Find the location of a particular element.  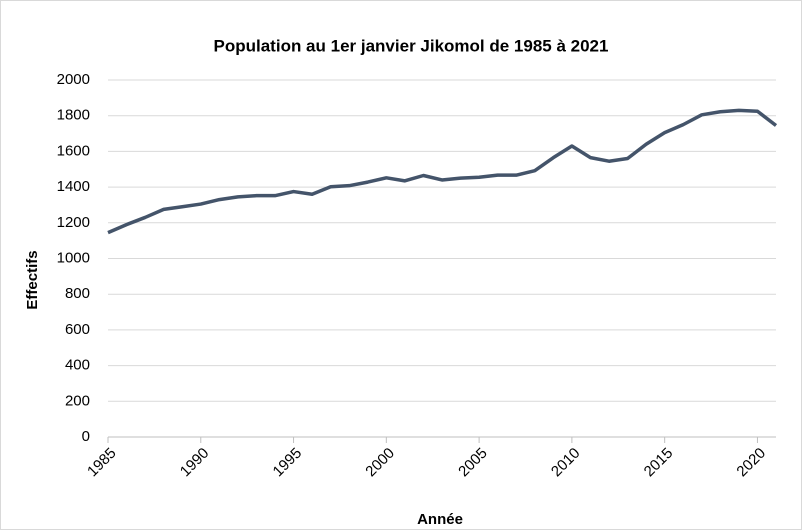

y-tick-label: 1200 is located at coordinates (73, 222).